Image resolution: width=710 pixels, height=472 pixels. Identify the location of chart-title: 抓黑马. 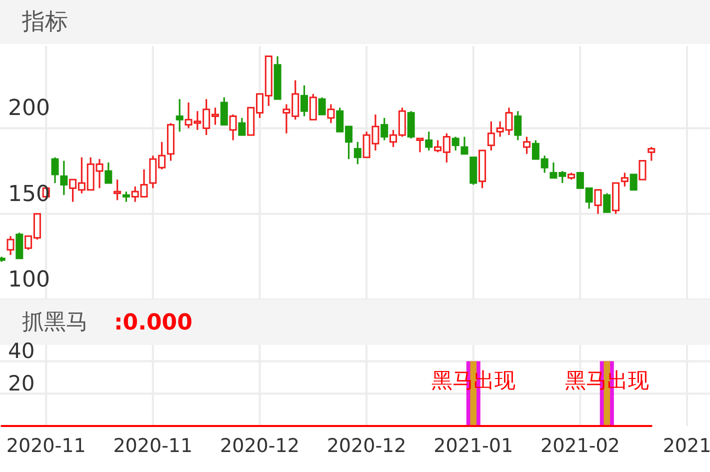
(55, 322).